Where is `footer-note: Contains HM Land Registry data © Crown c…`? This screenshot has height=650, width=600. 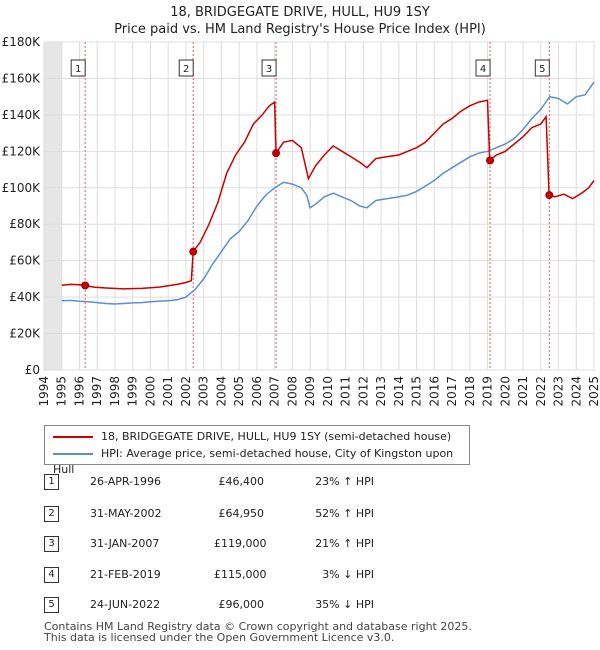 footer-note: Contains HM Land Registry data © Crown c… is located at coordinates (258, 632).